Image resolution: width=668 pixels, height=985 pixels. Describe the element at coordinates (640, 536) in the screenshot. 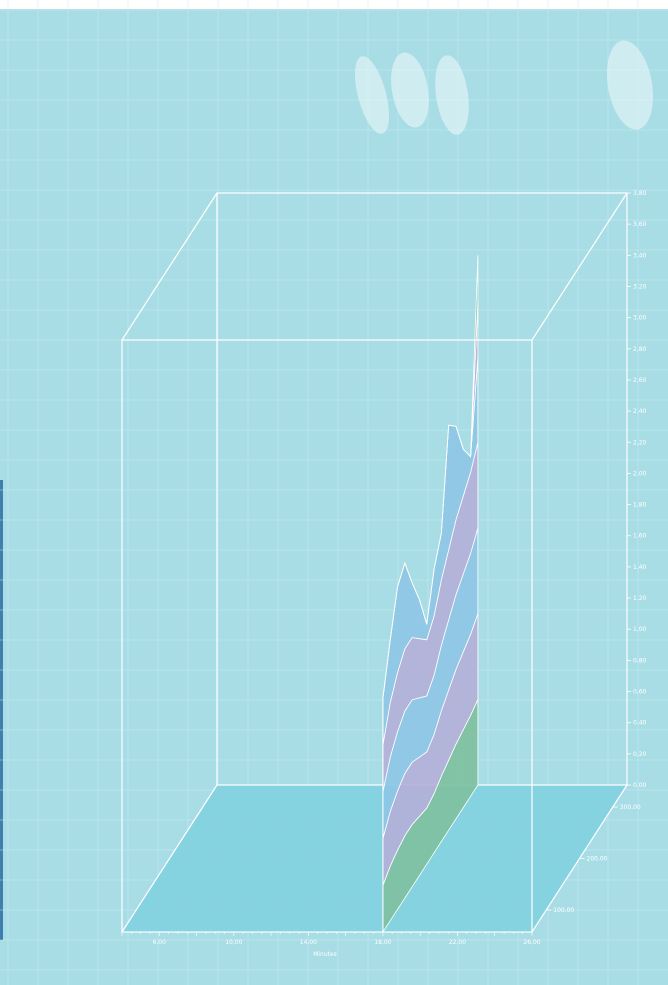

I see `y-tick-label: 1,60` at that location.